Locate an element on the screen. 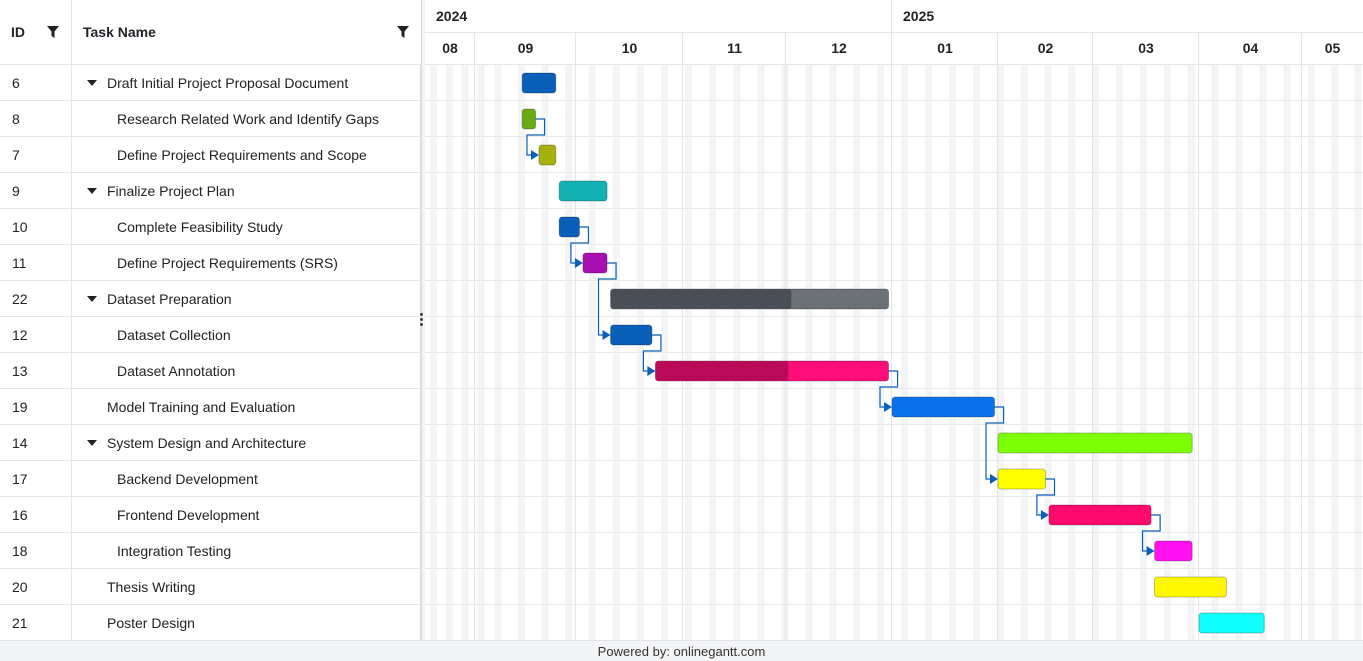  task-row: 12 Dataset Collection is located at coordinates (210, 335).